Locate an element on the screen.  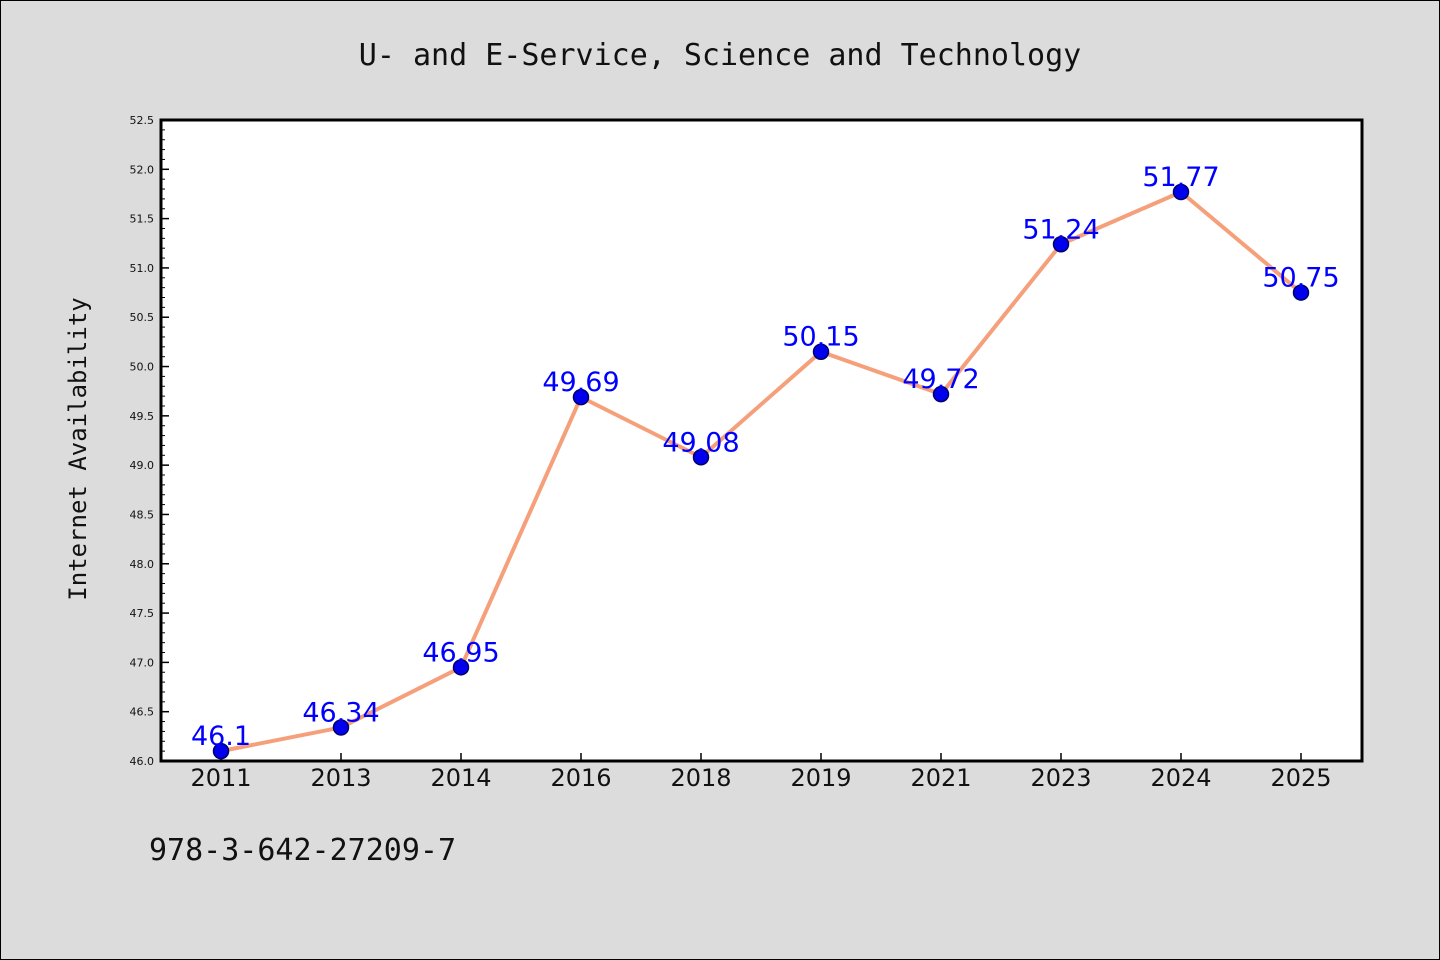
y-tick-label: 50.0 is located at coordinates (142, 367).